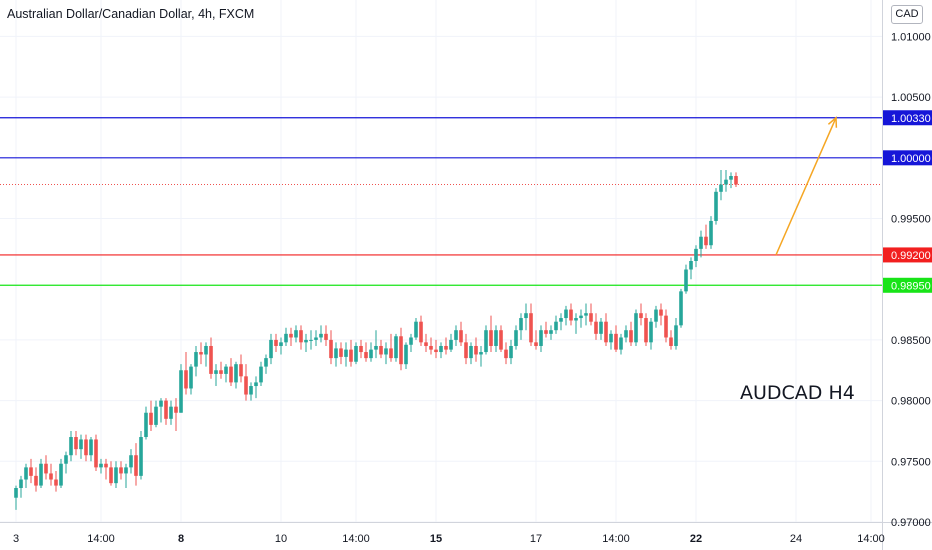 Image resolution: width=932 pixels, height=550 pixels. Describe the element at coordinates (911, 341) in the screenshot. I see `price-tick-label: 0.98500` at that location.